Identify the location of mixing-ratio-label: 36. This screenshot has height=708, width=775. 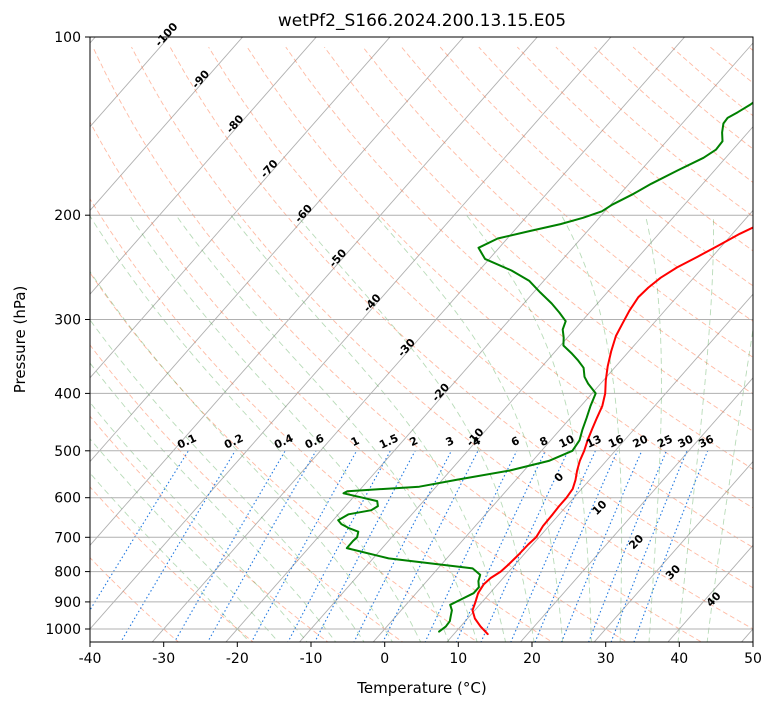
(707, 441).